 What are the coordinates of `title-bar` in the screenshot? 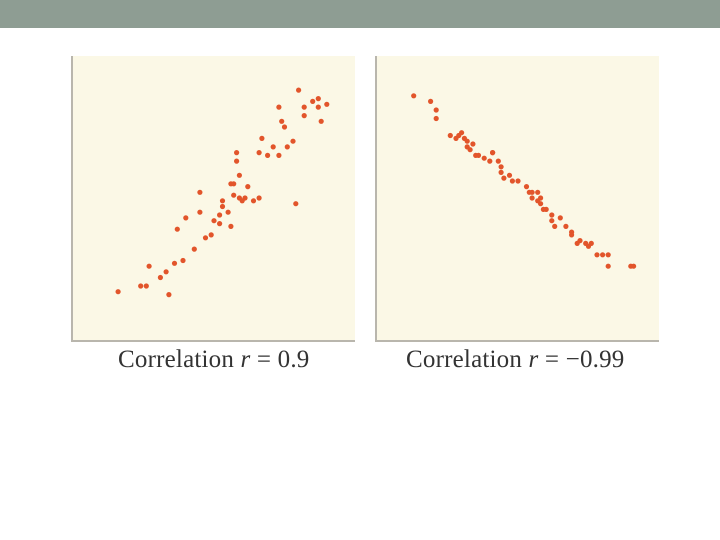 It's located at (360, 14).